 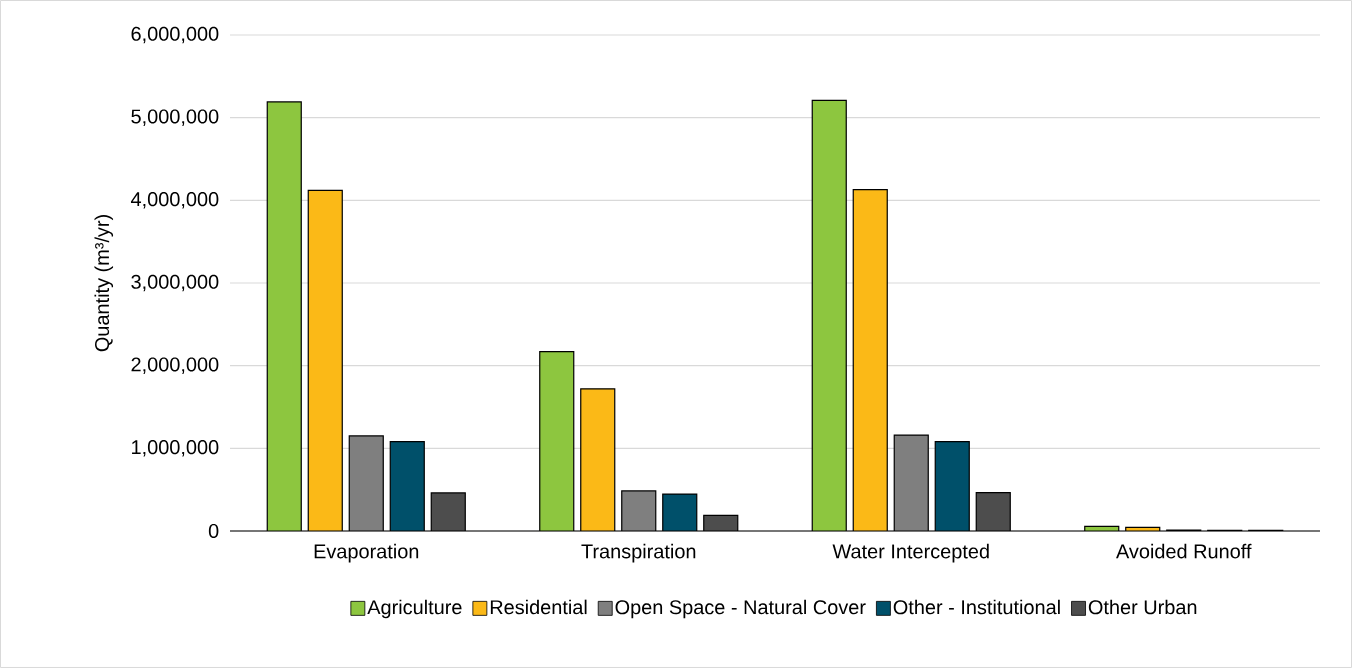 What do you see at coordinates (175, 448) in the screenshot?
I see `y-tick-label: 1,000,000` at bounding box center [175, 448].